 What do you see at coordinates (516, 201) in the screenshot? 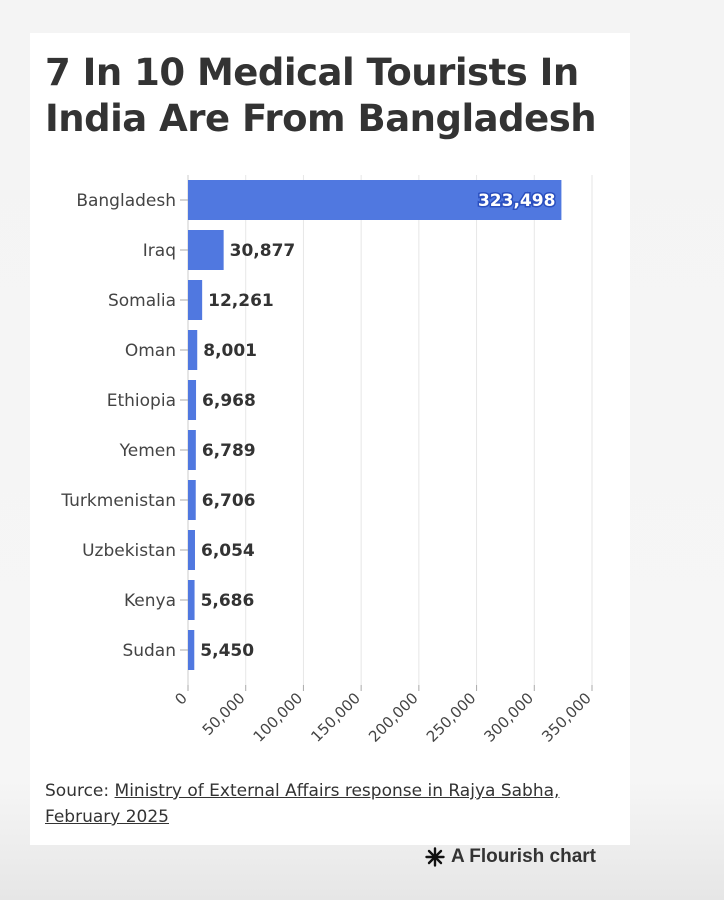
I see `value-label: 323,498` at bounding box center [516, 201].